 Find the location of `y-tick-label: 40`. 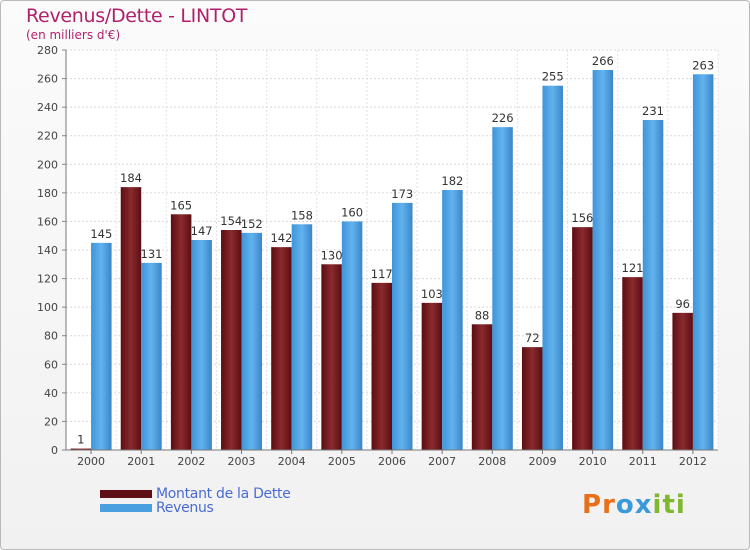

y-tick-label: 40 is located at coordinates (51, 393).